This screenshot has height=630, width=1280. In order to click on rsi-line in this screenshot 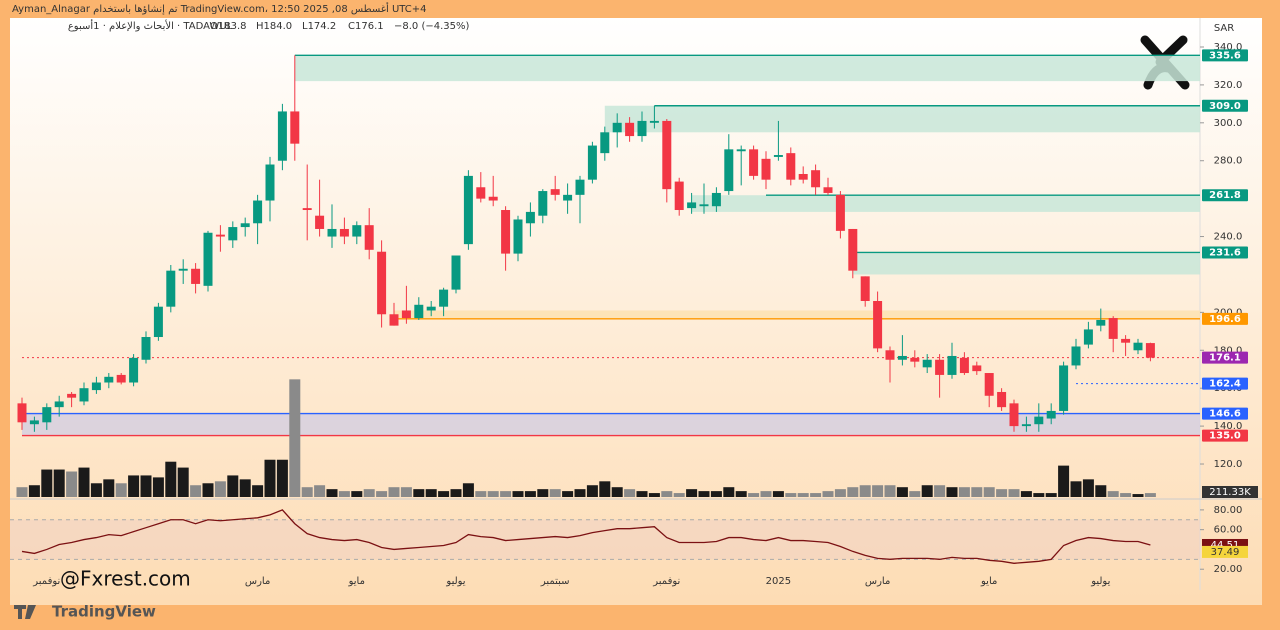, I will do `click(586, 536)`.